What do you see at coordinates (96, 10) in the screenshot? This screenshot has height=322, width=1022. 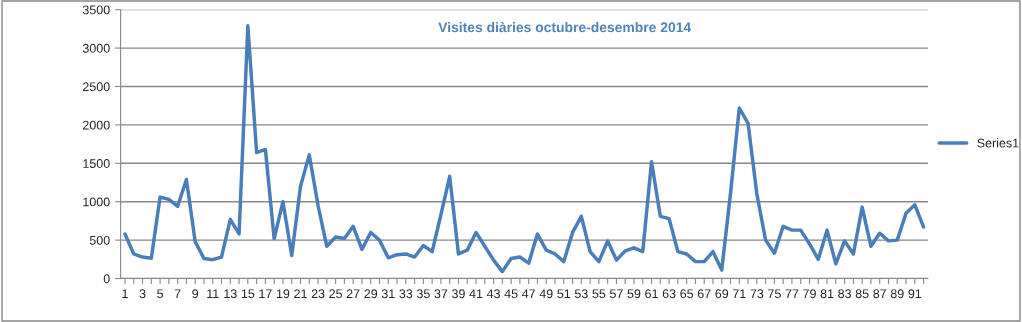 I see `y-tick-label: 3500` at bounding box center [96, 10].